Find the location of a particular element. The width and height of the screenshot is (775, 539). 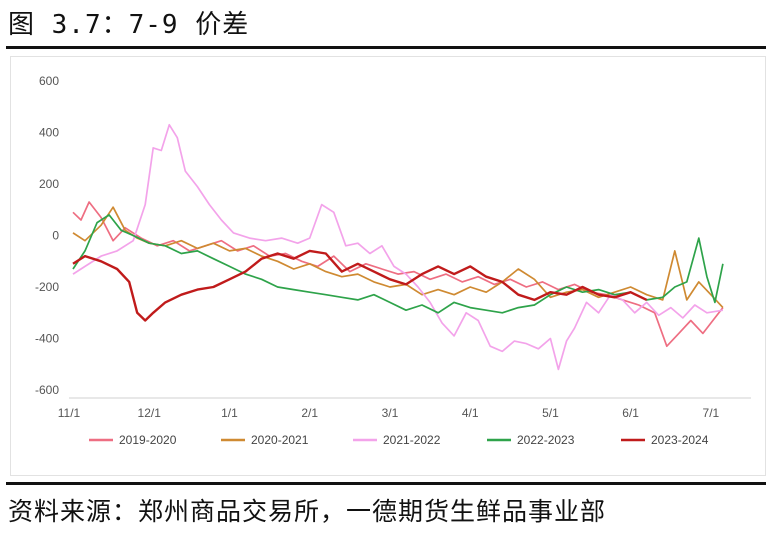

source-note: 资料来源：郑州商品交易所，一德期货生鲜品事业部 is located at coordinates (307, 511).